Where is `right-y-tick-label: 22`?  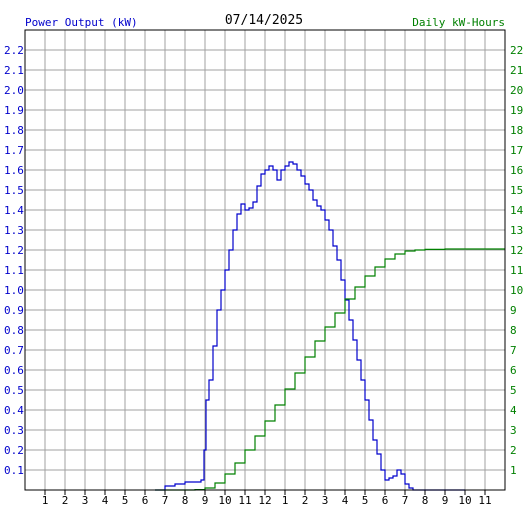 right-y-tick-label: 22 is located at coordinates (516, 50).